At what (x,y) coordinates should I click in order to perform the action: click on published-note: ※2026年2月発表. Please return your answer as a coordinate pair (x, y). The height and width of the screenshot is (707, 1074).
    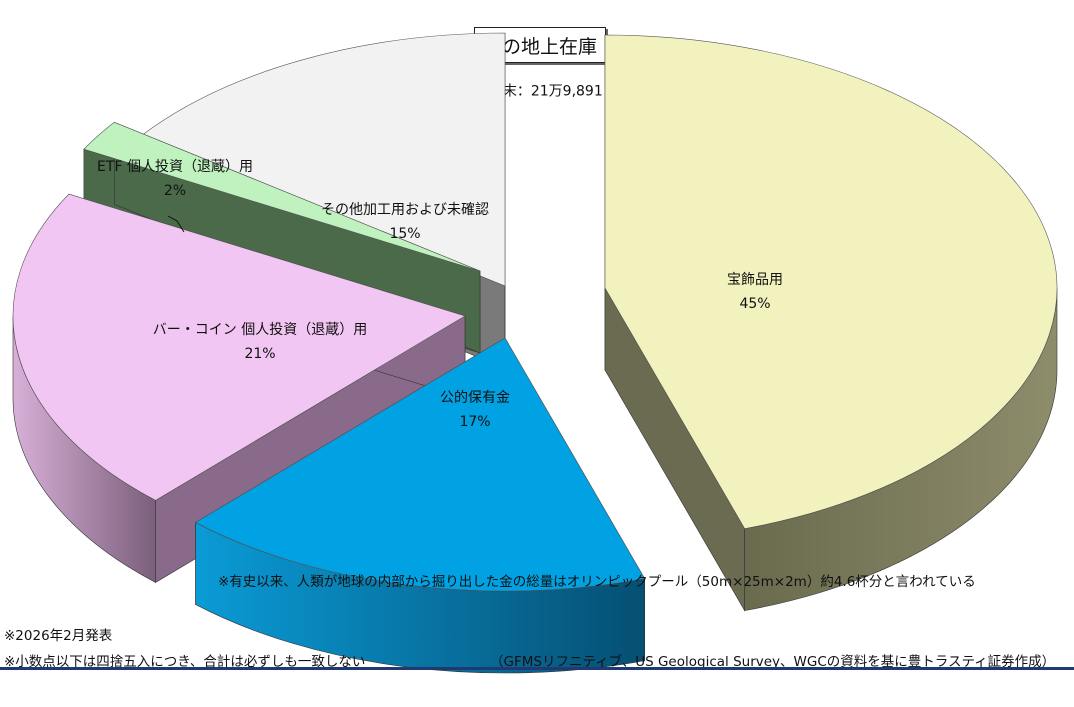
    Looking at the image, I should click on (58, 636).